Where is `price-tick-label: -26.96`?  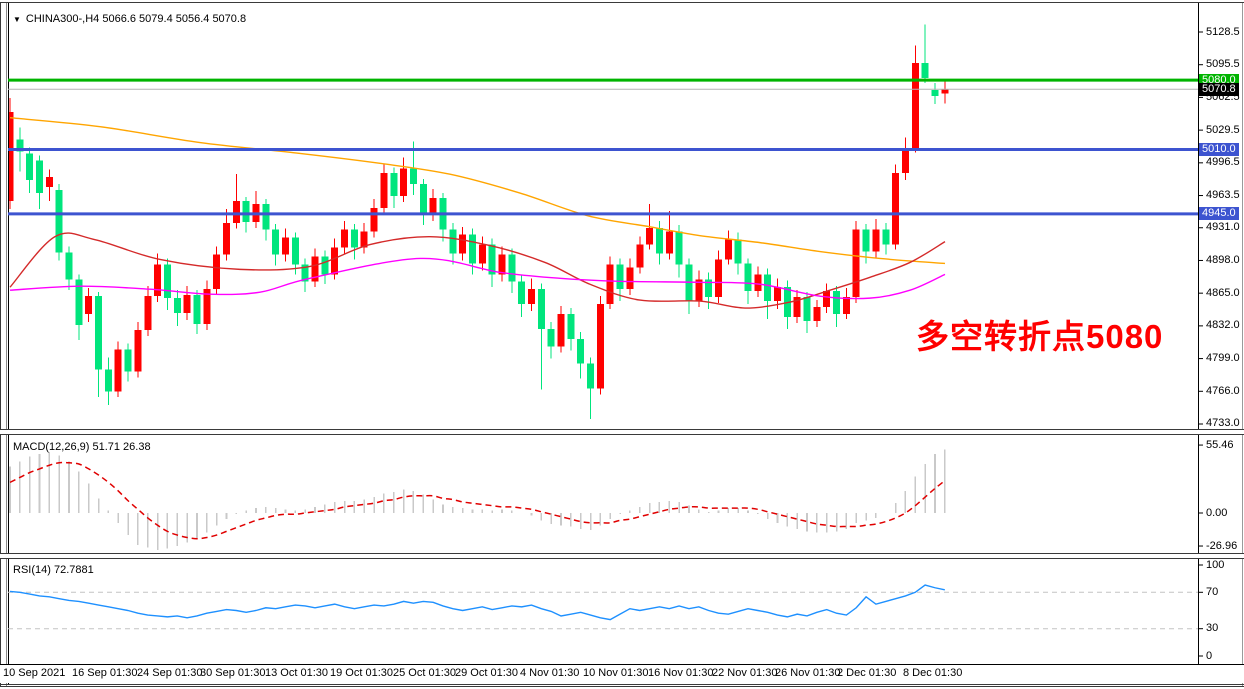
price-tick-label: -26.96 is located at coordinates (1222, 545).